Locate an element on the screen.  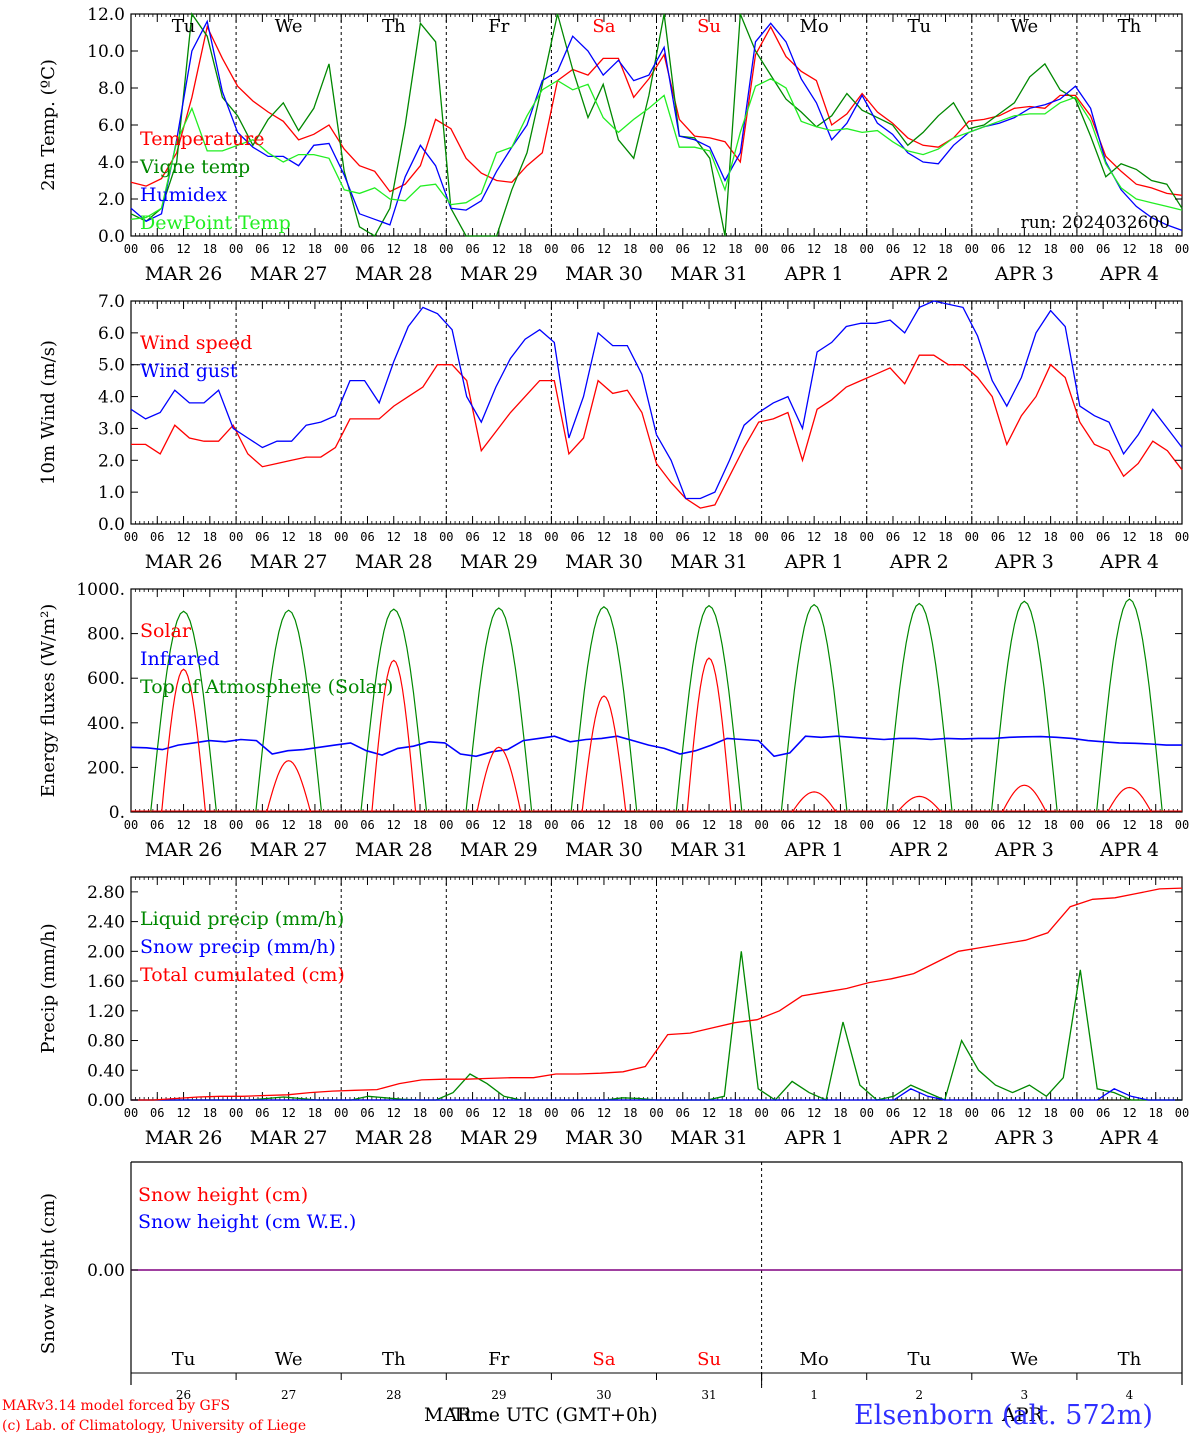
y-axis-label: 10m Wind (m/s) is located at coordinates (48, 412).